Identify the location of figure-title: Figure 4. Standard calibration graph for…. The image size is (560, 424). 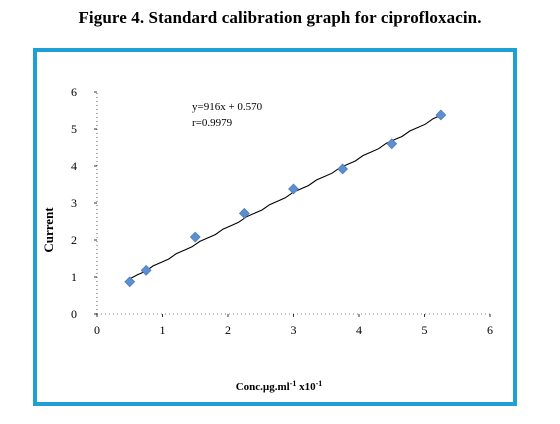
(280, 17).